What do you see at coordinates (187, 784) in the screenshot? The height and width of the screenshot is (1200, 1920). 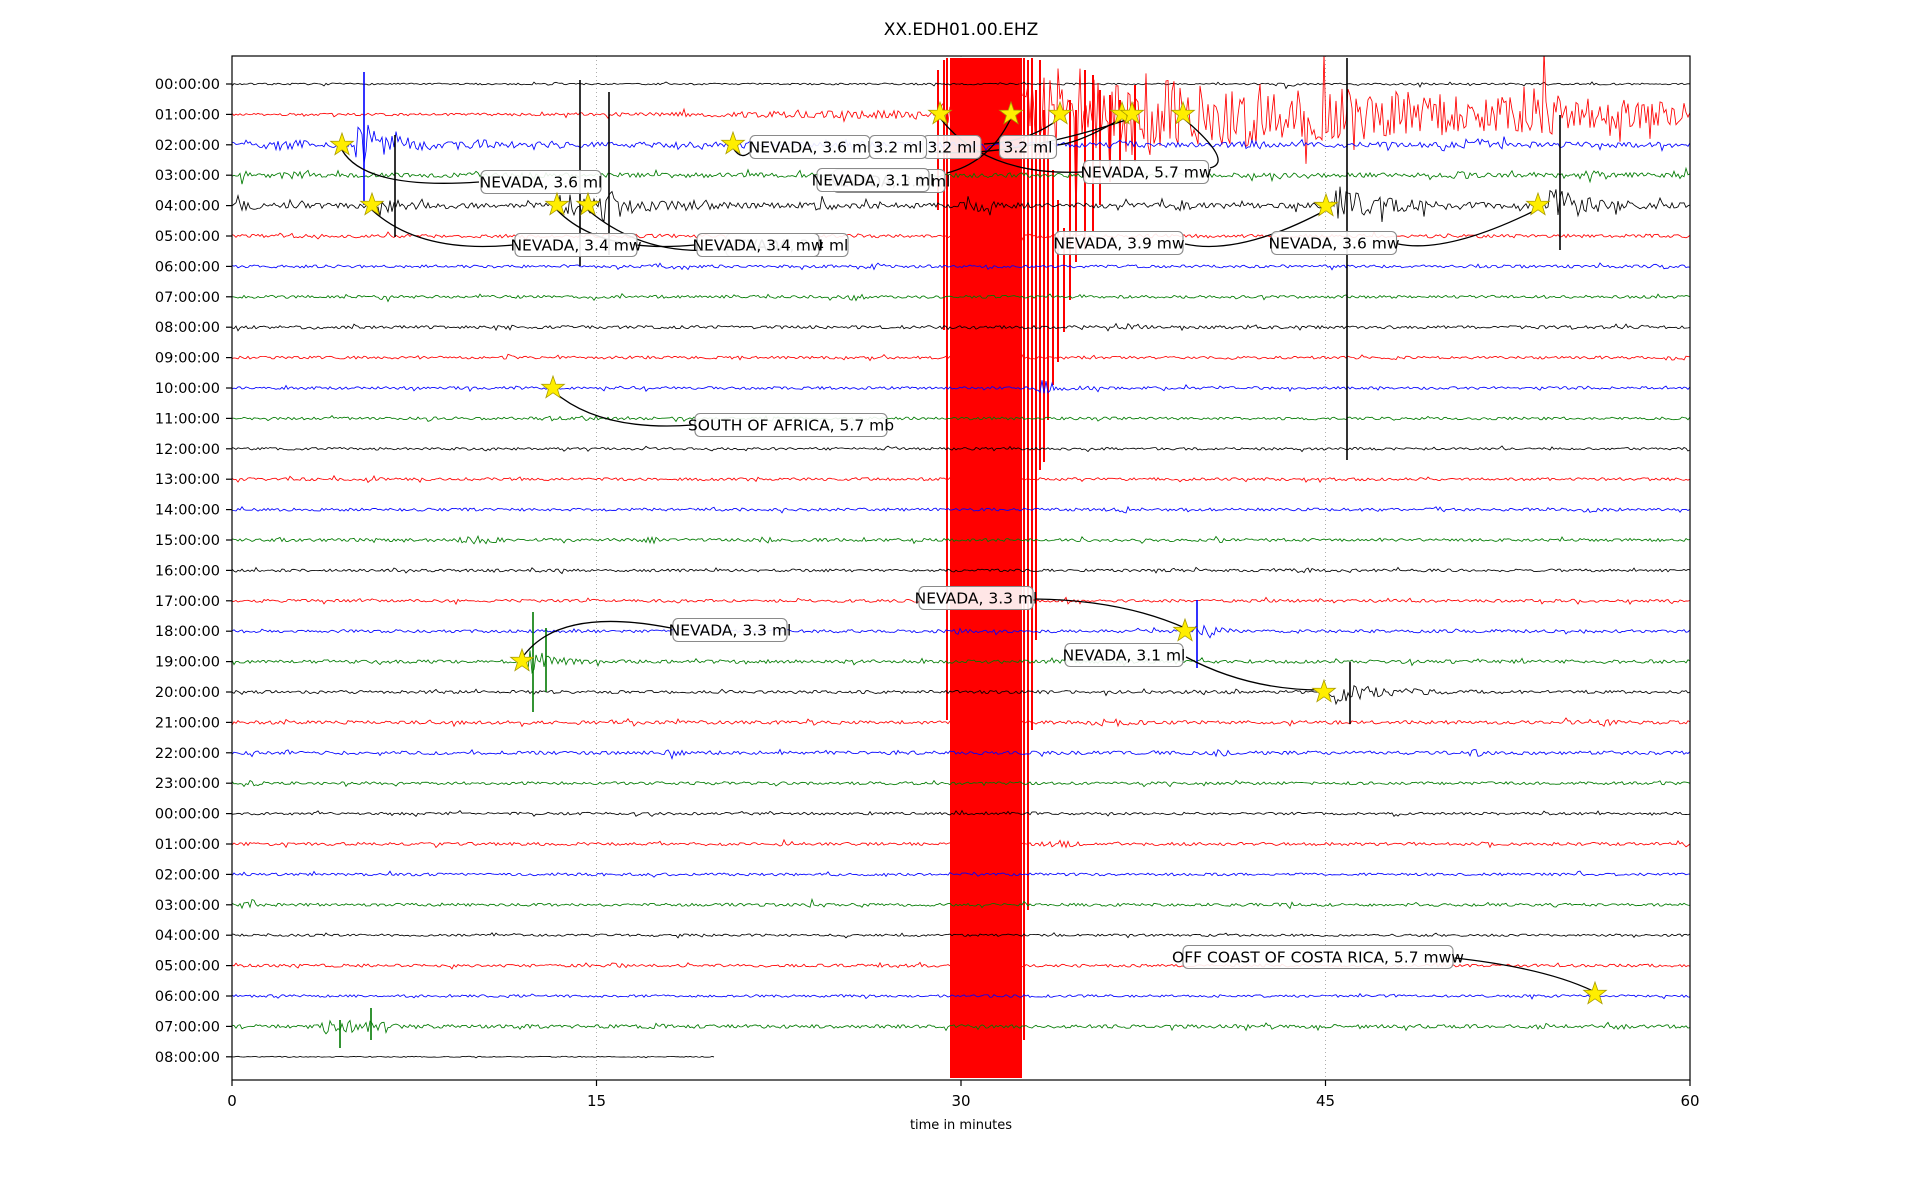 I see `svg-text: 23:00:00` at bounding box center [187, 784].